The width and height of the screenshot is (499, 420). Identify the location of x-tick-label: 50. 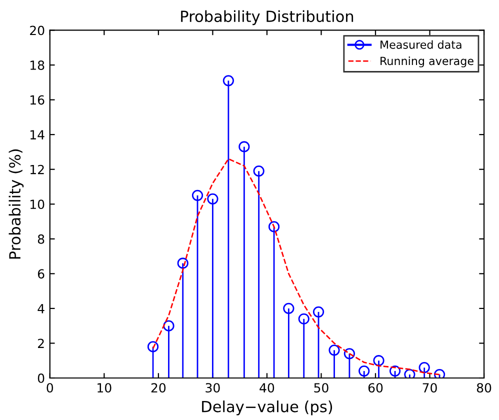
(321, 388).